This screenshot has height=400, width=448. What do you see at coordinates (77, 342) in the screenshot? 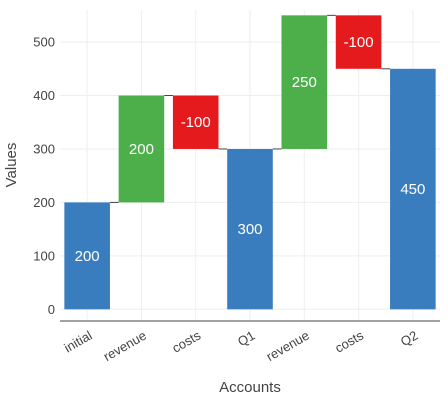
I see `x-tick-label: initial` at bounding box center [77, 342].